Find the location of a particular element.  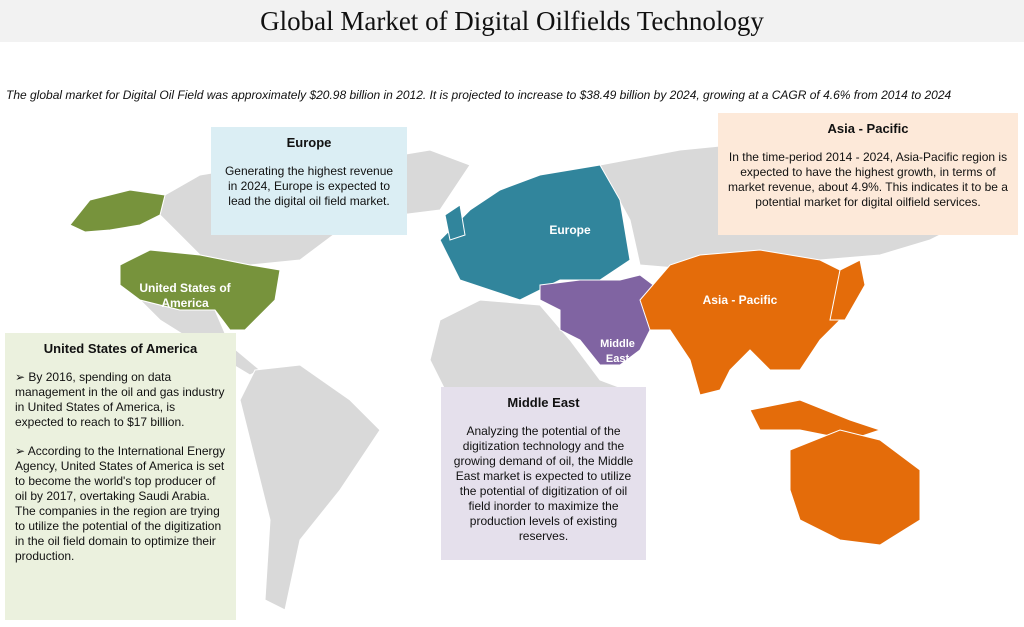

indonesia is located at coordinates (815, 420).